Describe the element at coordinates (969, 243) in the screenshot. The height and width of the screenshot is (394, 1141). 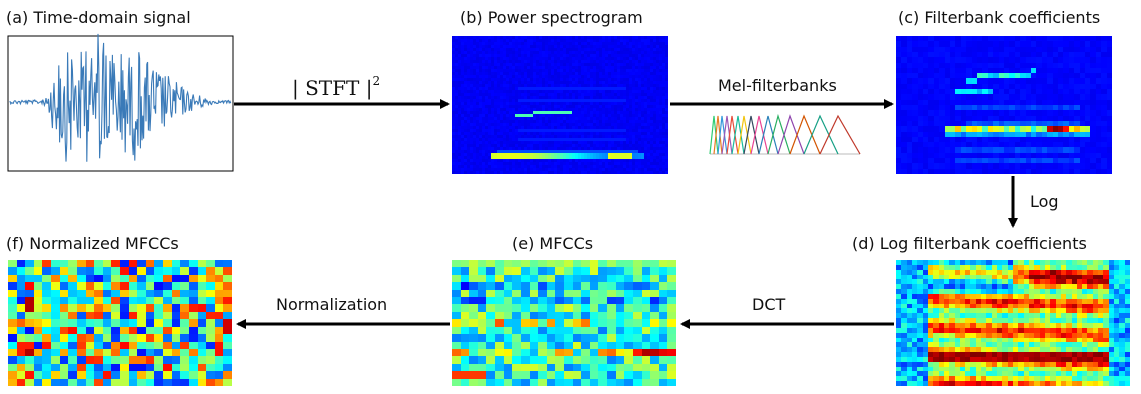
I see `title-log-filterbank-coefficients: (d) Log filterbank coefficients` at that location.